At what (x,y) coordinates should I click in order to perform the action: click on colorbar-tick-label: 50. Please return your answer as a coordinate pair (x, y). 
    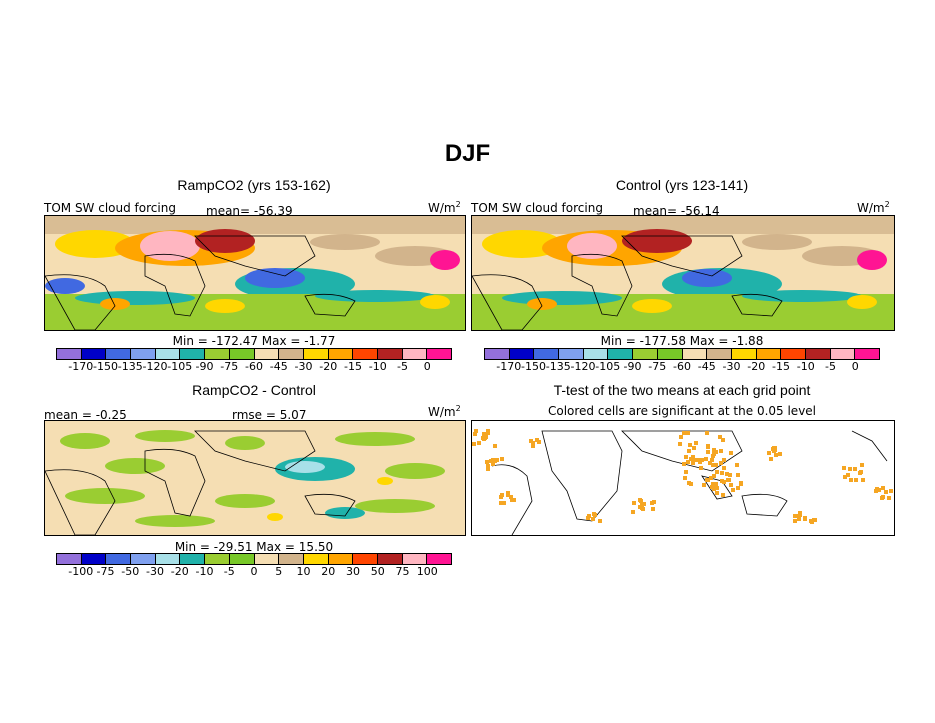
    Looking at the image, I should click on (377, 571).